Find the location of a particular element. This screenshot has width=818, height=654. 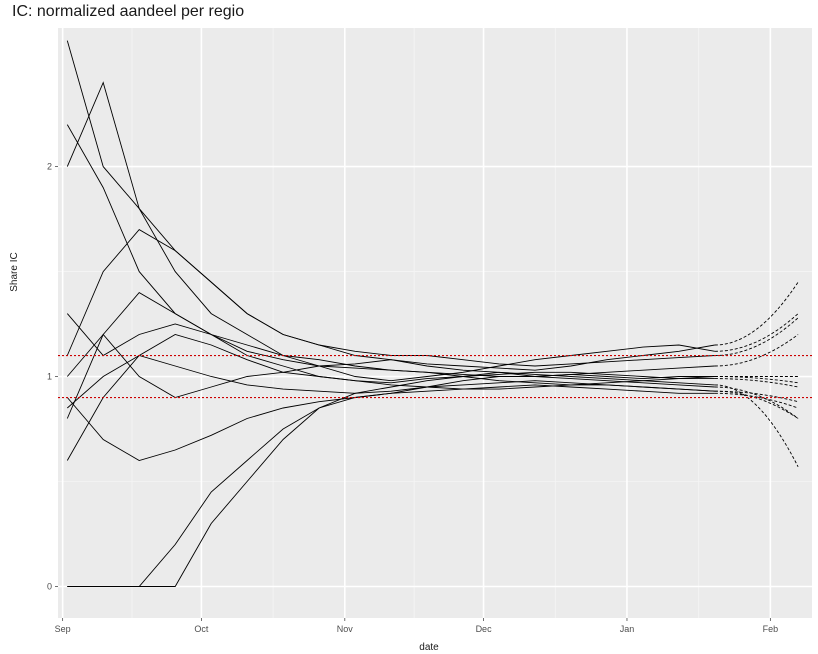

x-axis-title: date is located at coordinates (429, 647).